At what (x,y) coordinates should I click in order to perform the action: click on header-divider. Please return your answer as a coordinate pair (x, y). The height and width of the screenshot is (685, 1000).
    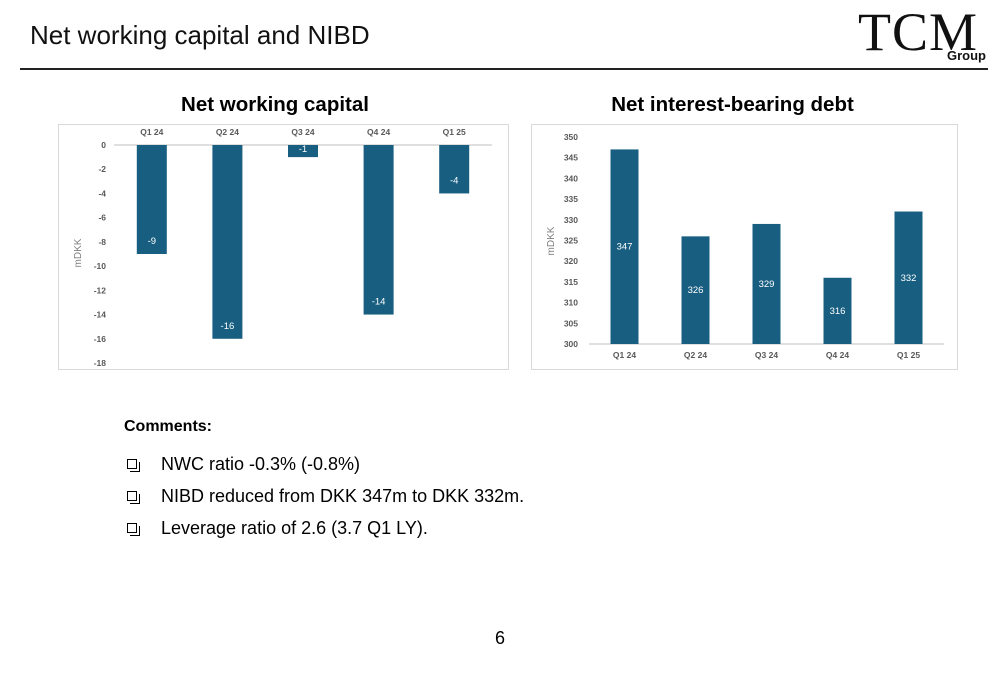
    Looking at the image, I should click on (504, 69).